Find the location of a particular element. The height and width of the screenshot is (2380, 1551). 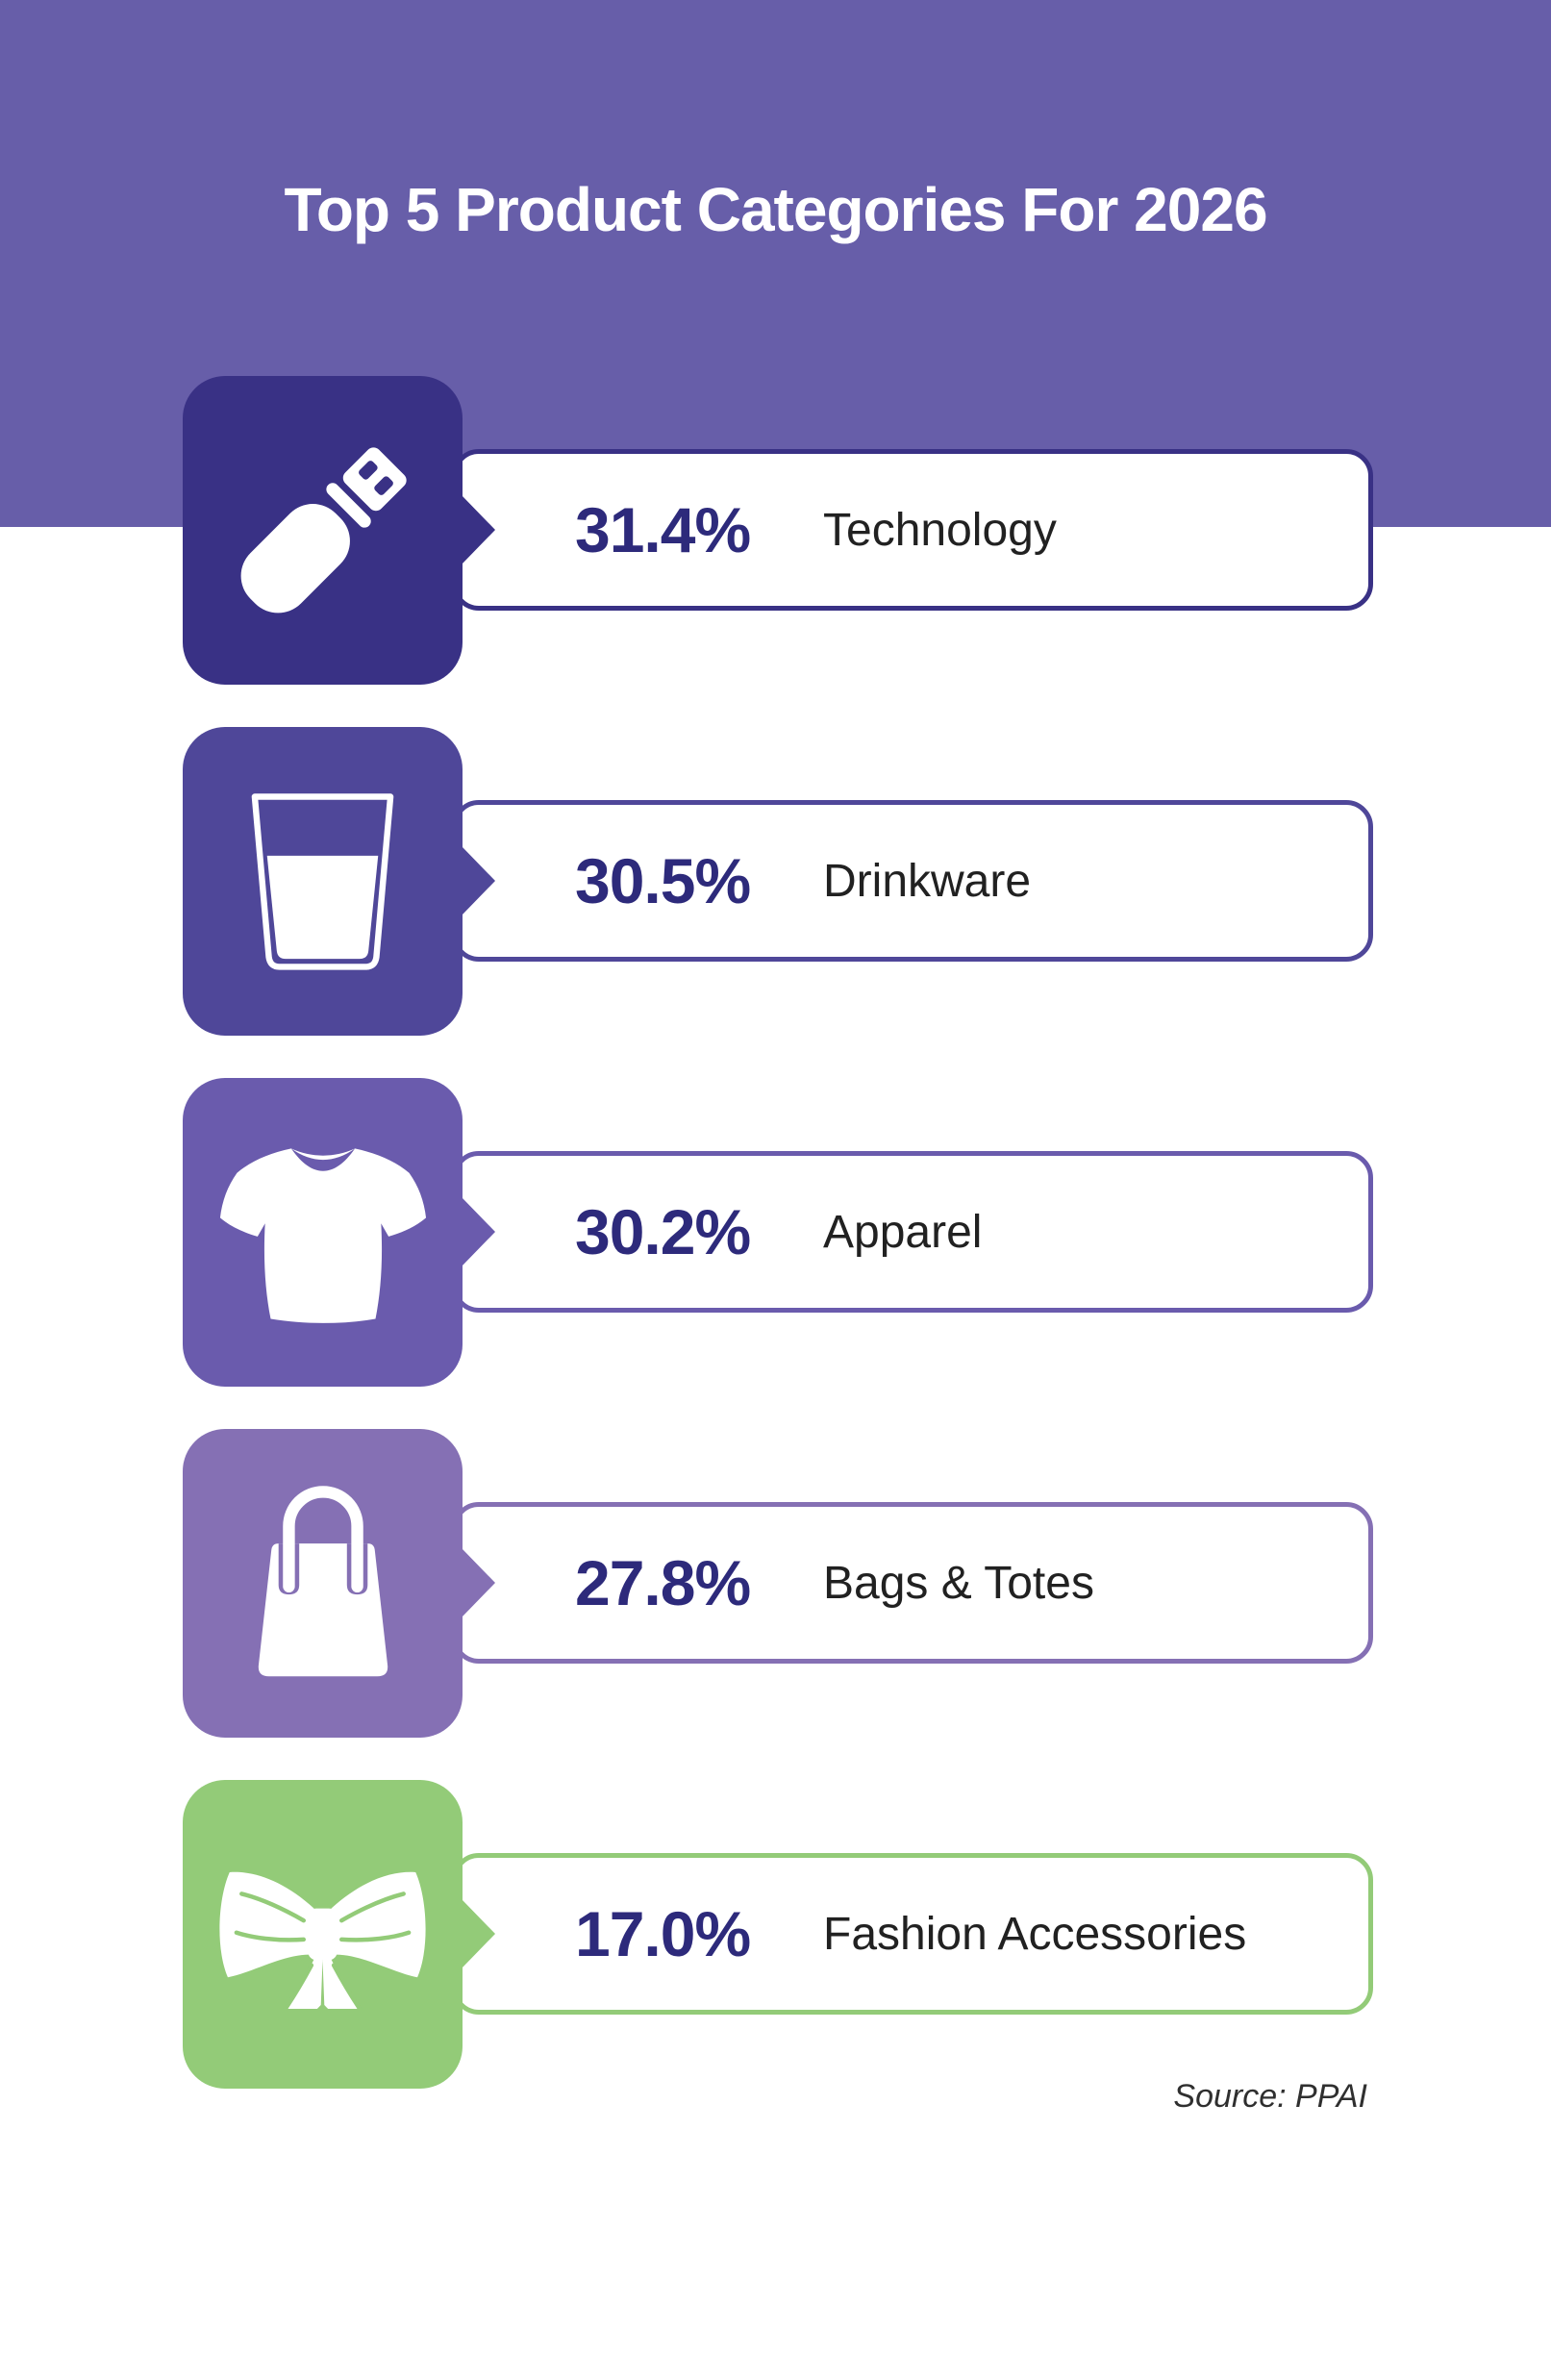

category-row-drinkware: 30.5% Drinkware is located at coordinates (776, 882).